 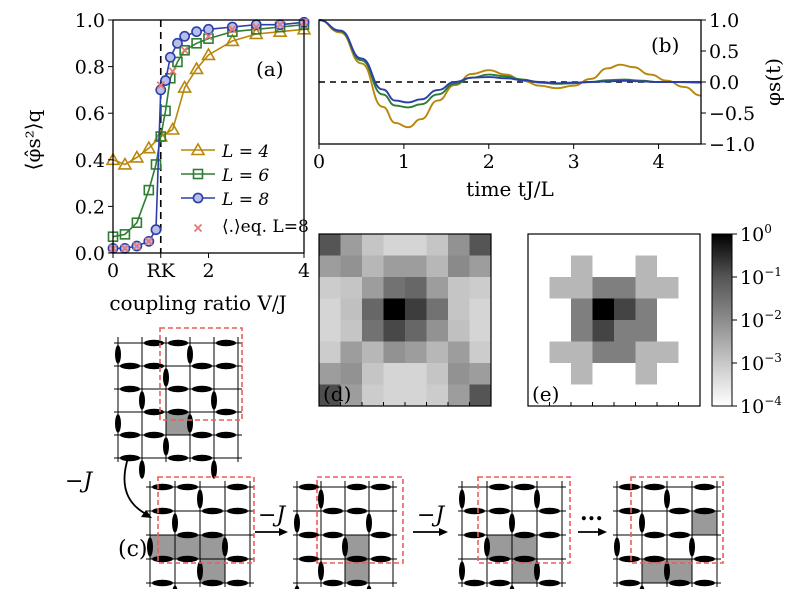 What do you see at coordinates (773, 358) in the screenshot?
I see `colorbar-tick-exp: −3` at bounding box center [773, 358].